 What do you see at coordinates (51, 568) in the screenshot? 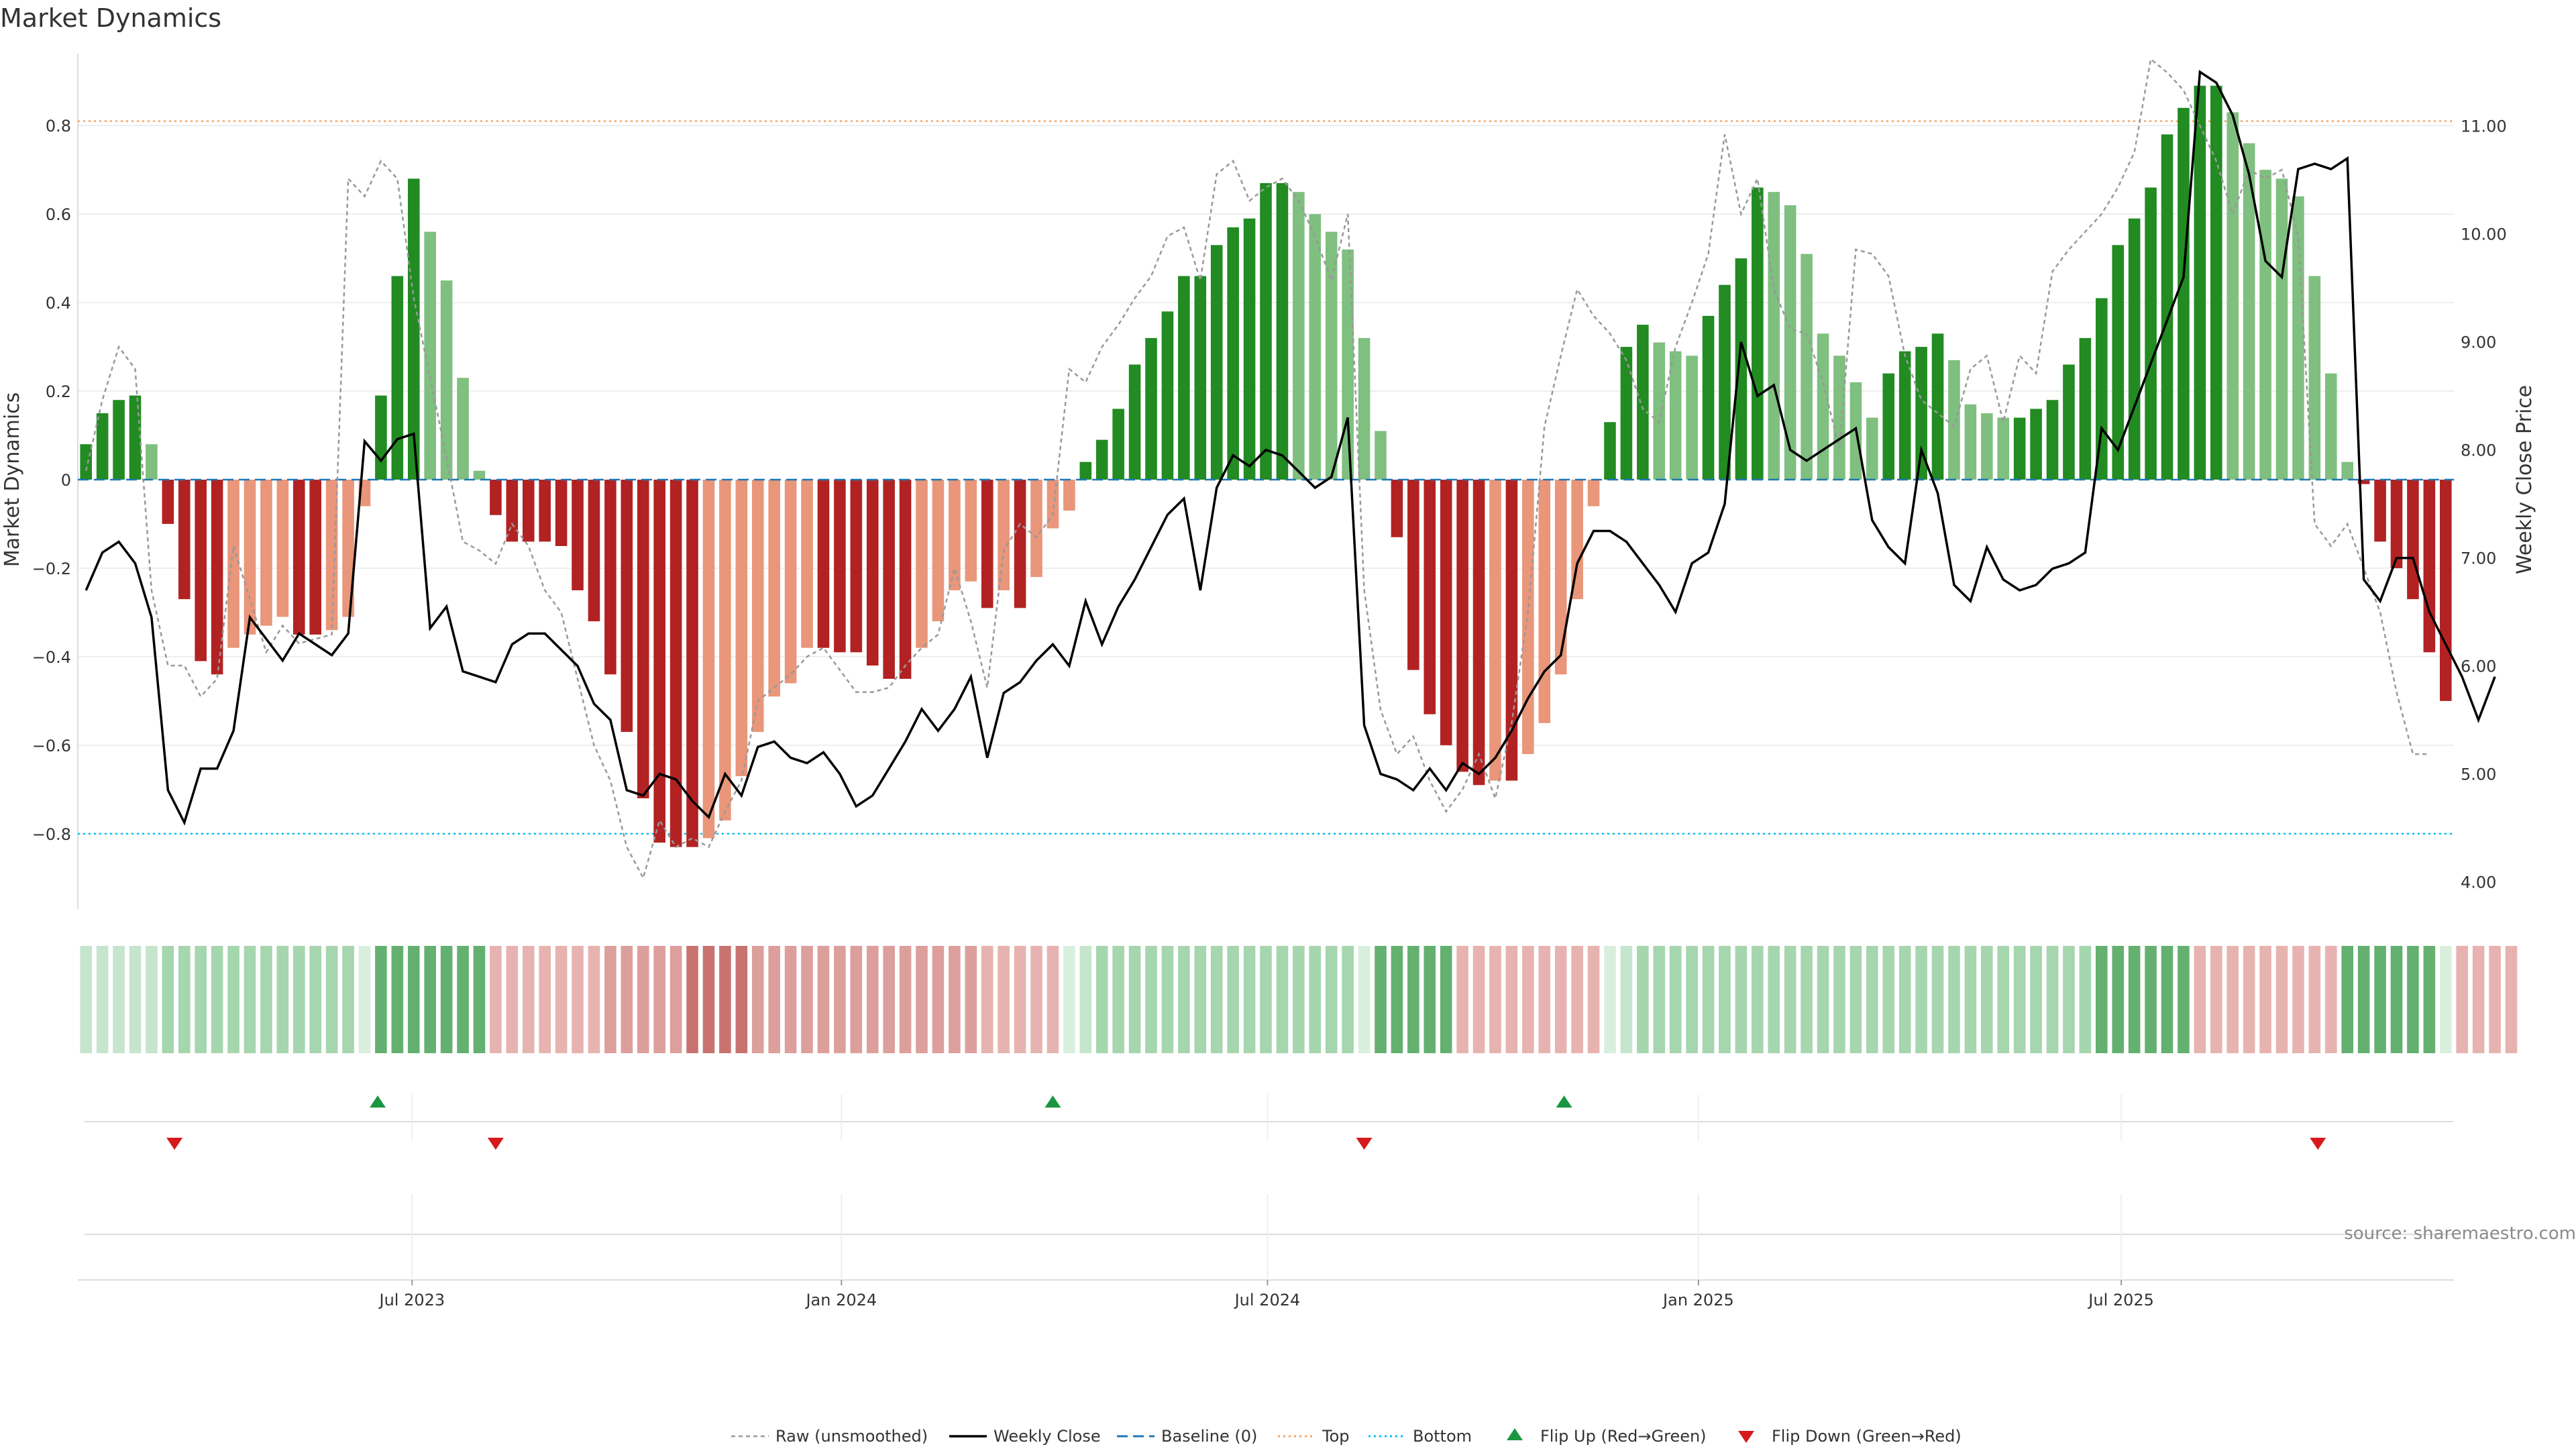
I see `y-tick-label: −0.2` at bounding box center [51, 568].